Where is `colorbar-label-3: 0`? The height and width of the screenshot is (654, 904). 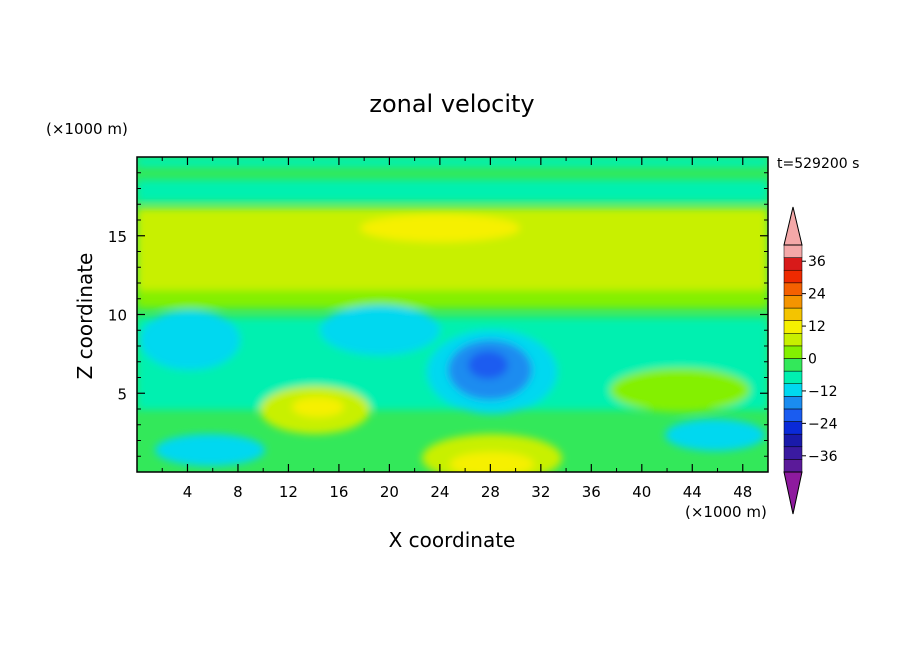
colorbar-label-3: 0 is located at coordinates (812, 360).